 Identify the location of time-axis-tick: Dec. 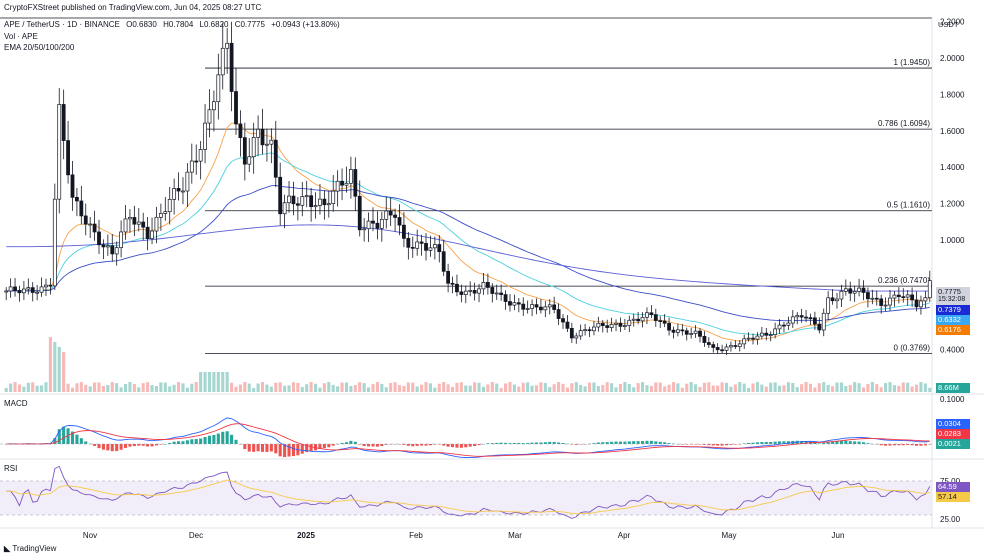
(196, 535).